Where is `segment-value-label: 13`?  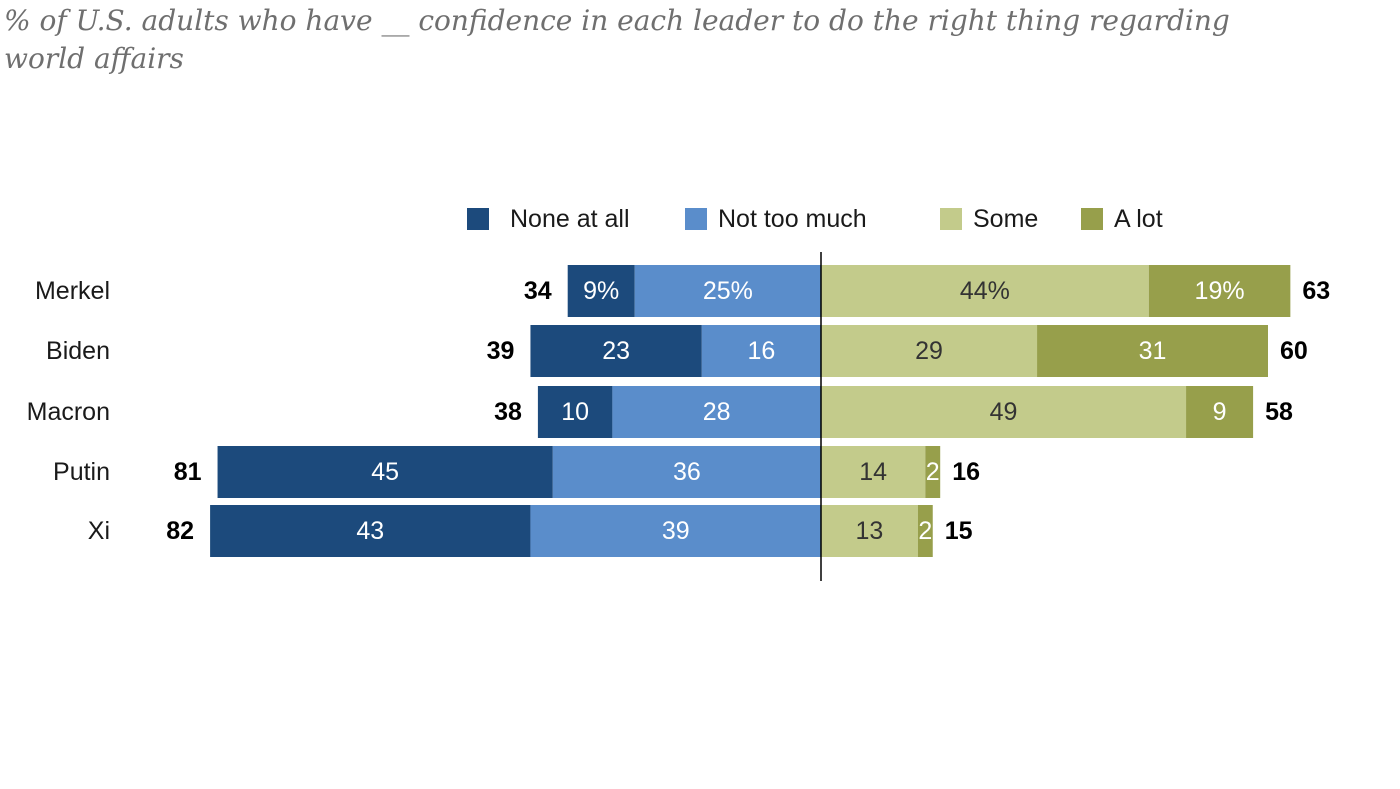 segment-value-label: 13 is located at coordinates (870, 531).